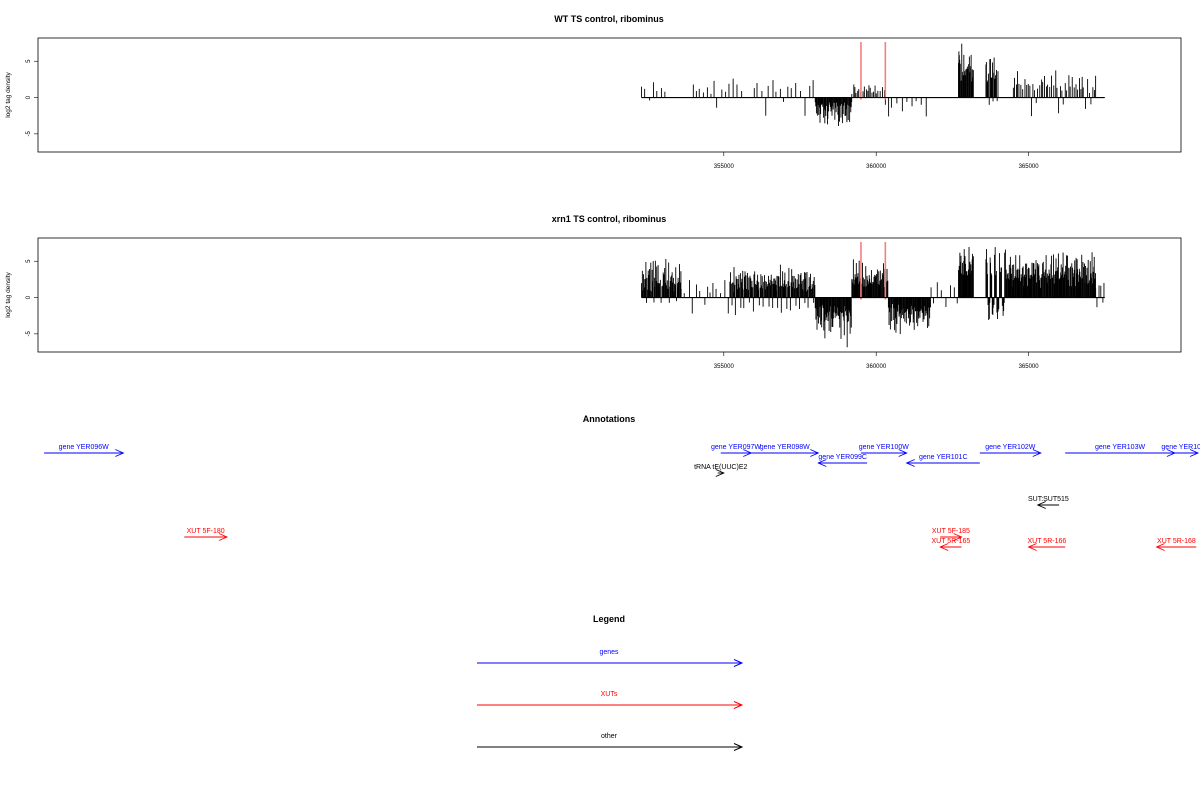 The width and height of the screenshot is (1200, 800). I want to click on annotation-feature: SUT:SUT515, so click(1048, 502).